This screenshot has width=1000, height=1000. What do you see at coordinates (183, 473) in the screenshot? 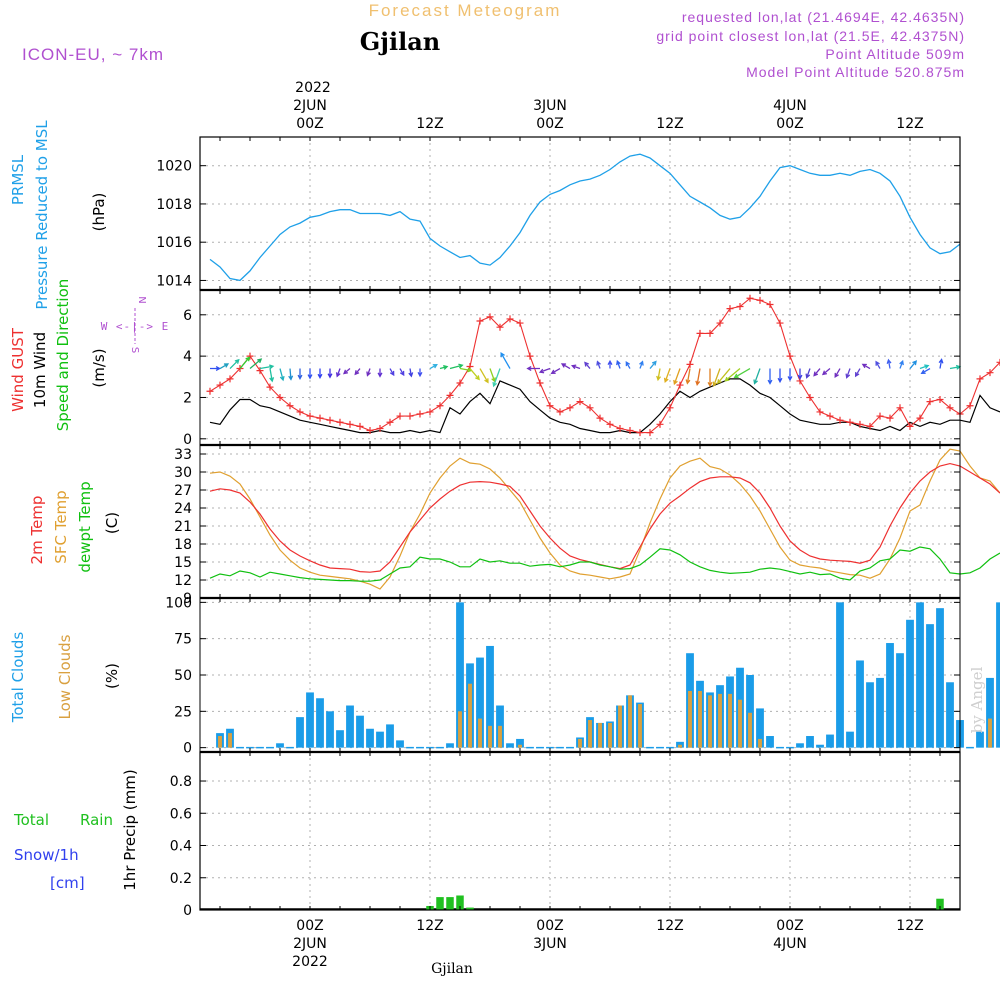
I see `y-tick-label: 30` at bounding box center [183, 473].